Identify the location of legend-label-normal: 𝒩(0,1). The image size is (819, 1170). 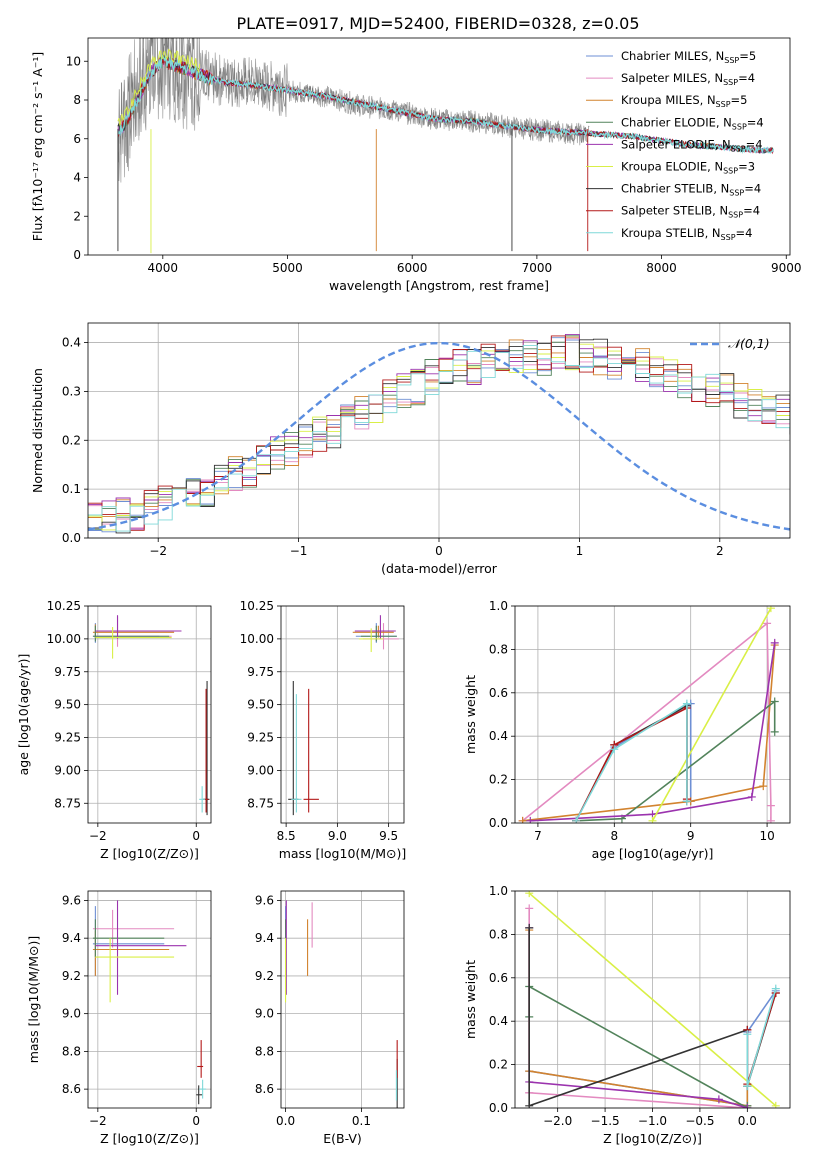
(749, 343).